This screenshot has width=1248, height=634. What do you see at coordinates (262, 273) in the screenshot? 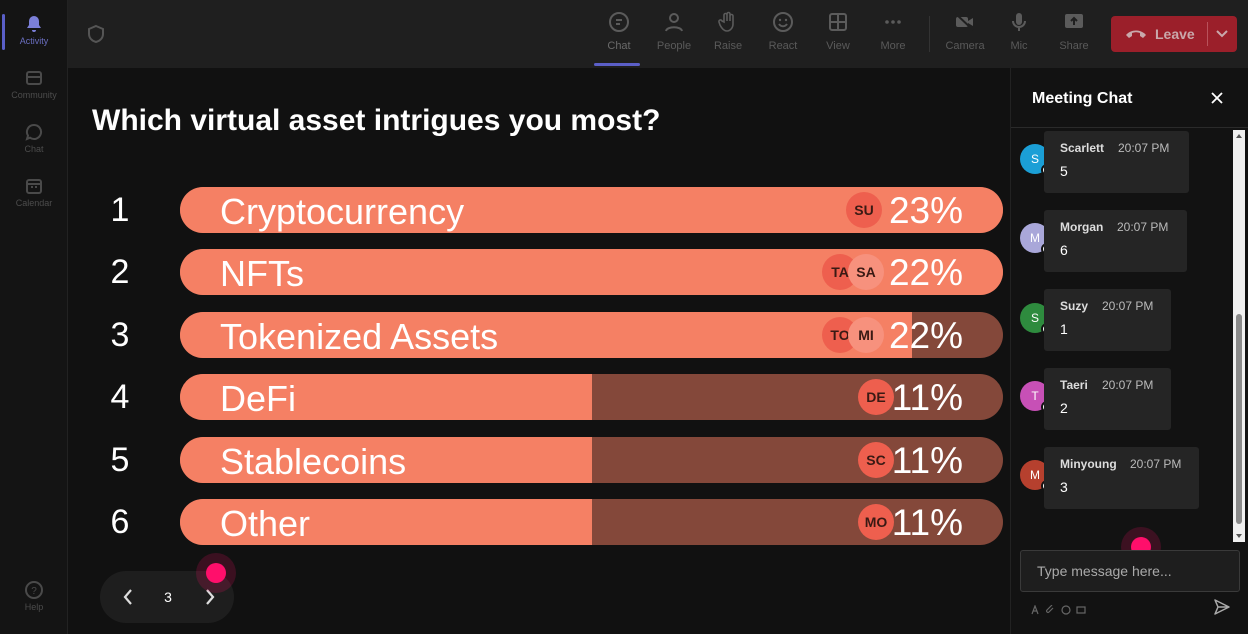
I see `option-label: NFTs` at bounding box center [262, 273].